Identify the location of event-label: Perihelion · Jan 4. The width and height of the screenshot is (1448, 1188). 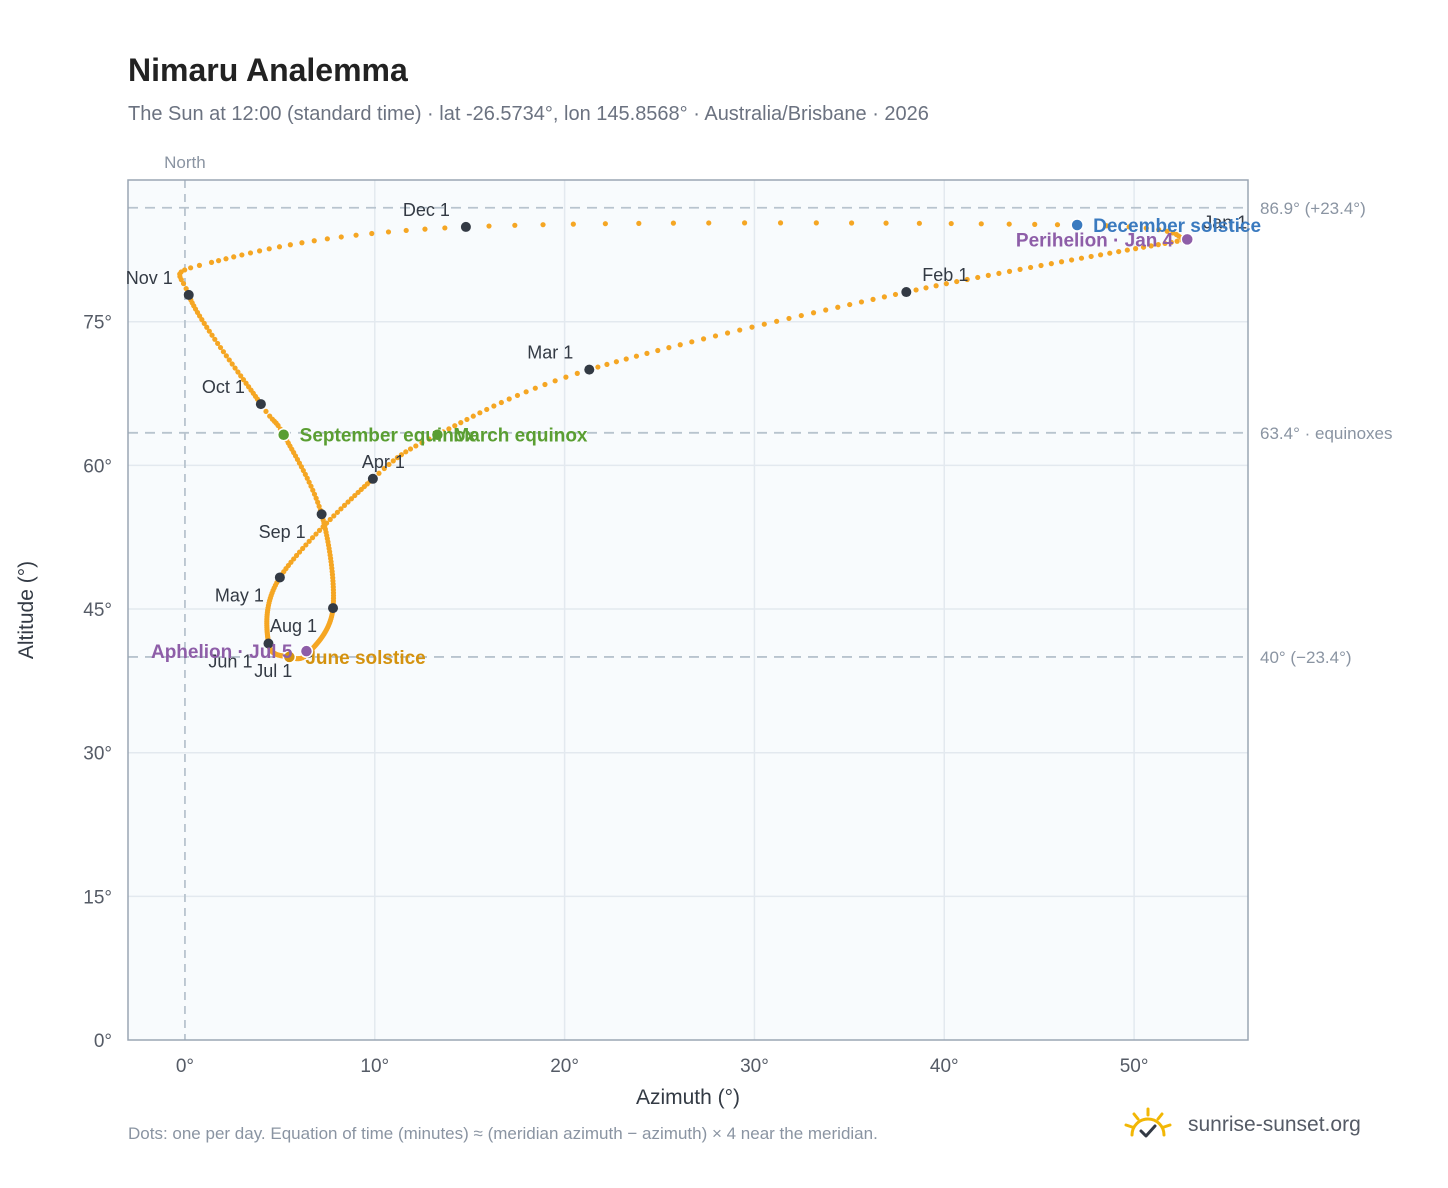
(1095, 240).